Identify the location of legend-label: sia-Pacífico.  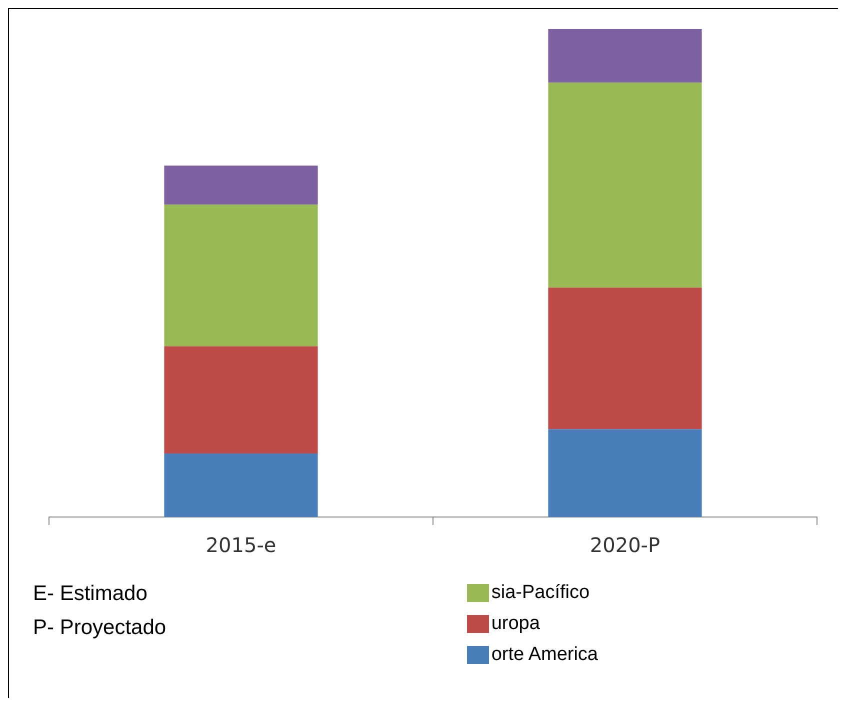
(540, 593).